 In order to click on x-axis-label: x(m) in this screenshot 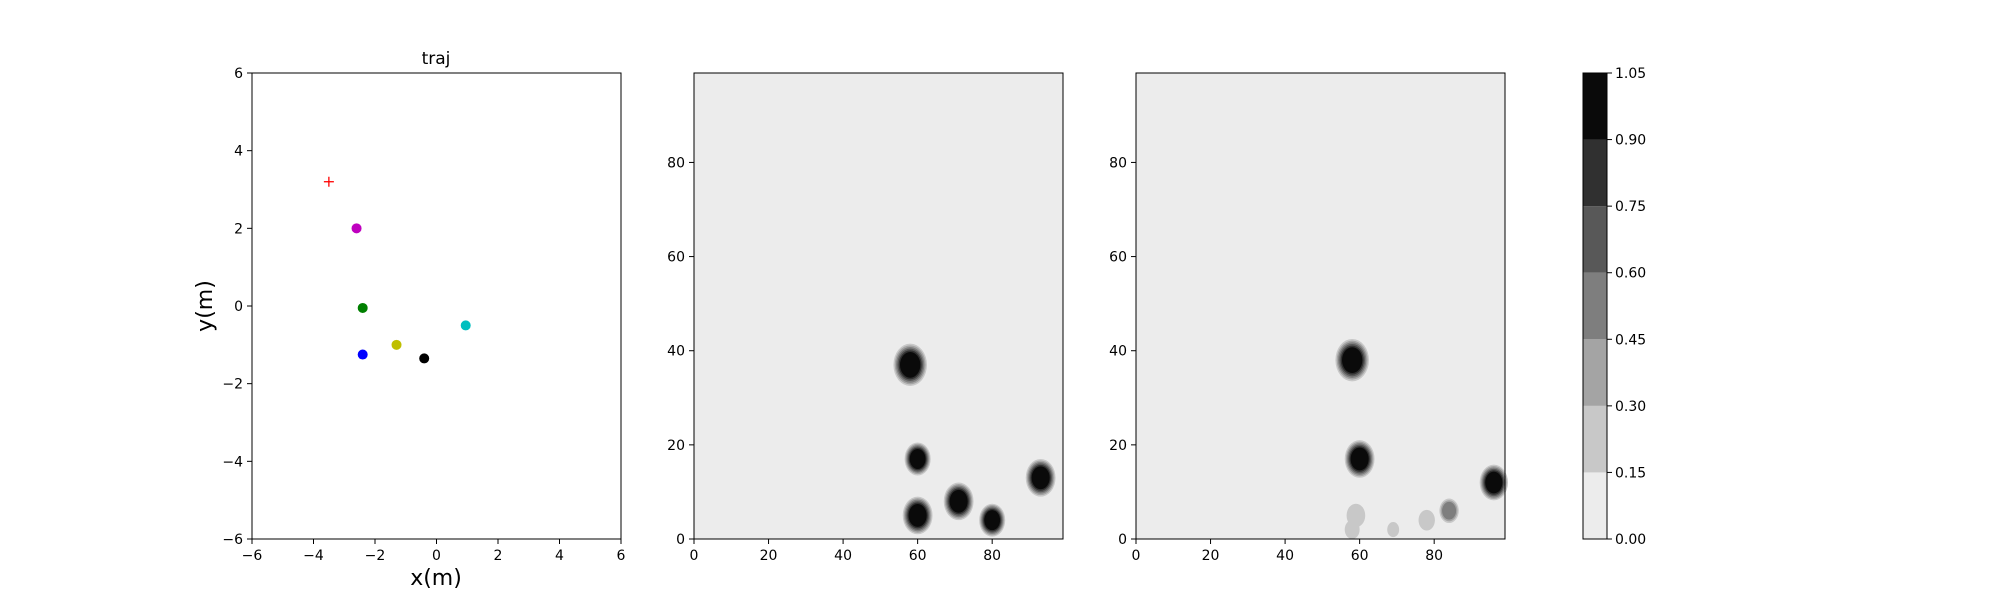, I will do `click(436, 578)`.